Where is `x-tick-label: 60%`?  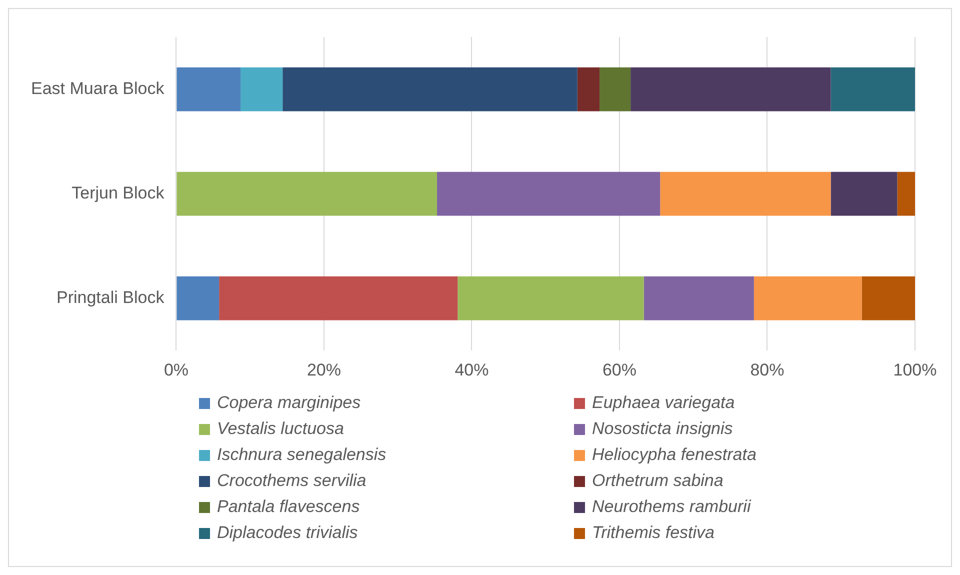
x-tick-label: 60% is located at coordinates (619, 370).